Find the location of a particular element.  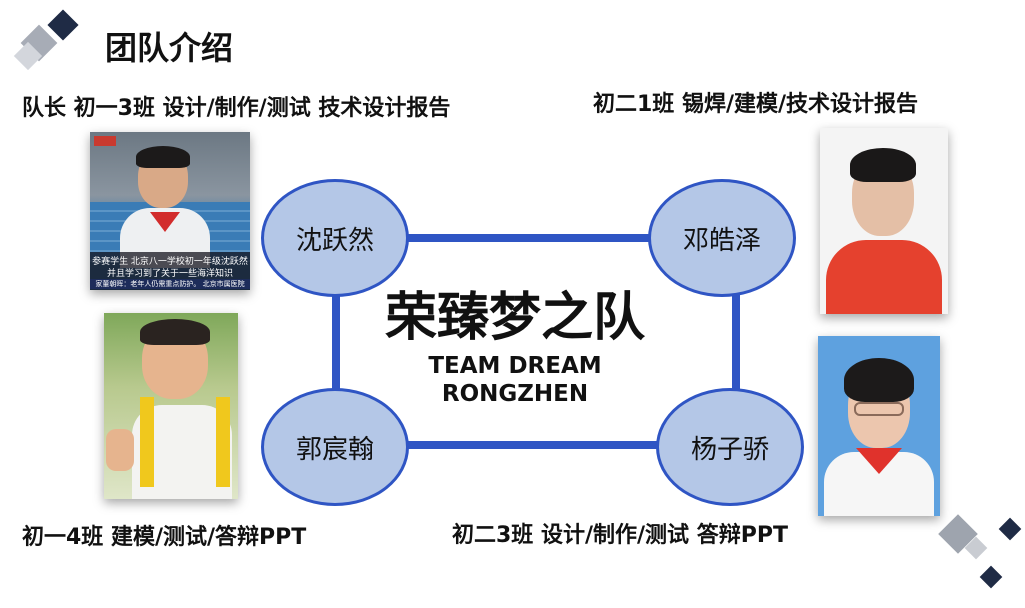

member-node: 郭宸翰 is located at coordinates (335, 447).